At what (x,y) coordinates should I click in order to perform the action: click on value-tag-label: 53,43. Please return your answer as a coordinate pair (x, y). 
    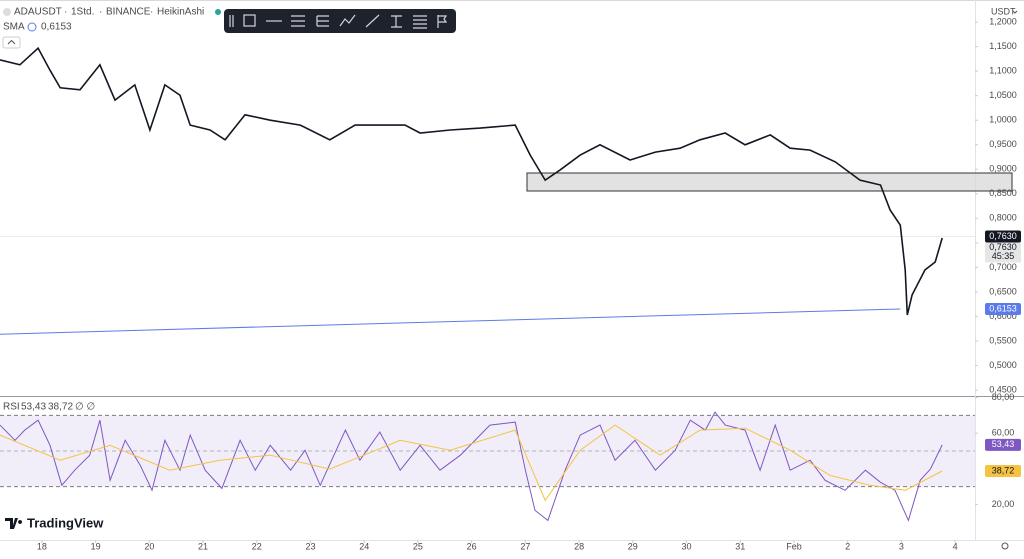
    Looking at the image, I should click on (1003, 444).